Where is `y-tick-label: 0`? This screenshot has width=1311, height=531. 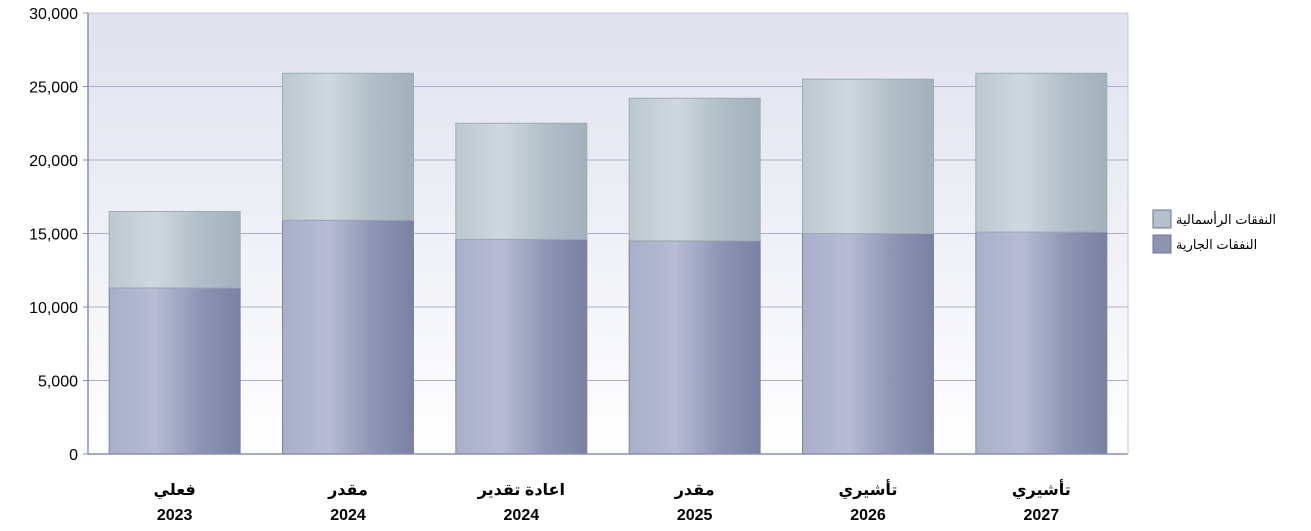
y-tick-label: 0 is located at coordinates (73, 455).